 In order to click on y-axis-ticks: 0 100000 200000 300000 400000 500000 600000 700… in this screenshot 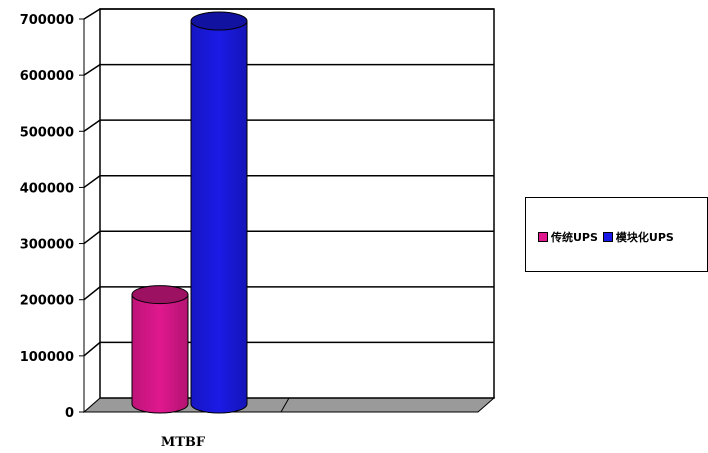, I will do `click(52, 217)`.